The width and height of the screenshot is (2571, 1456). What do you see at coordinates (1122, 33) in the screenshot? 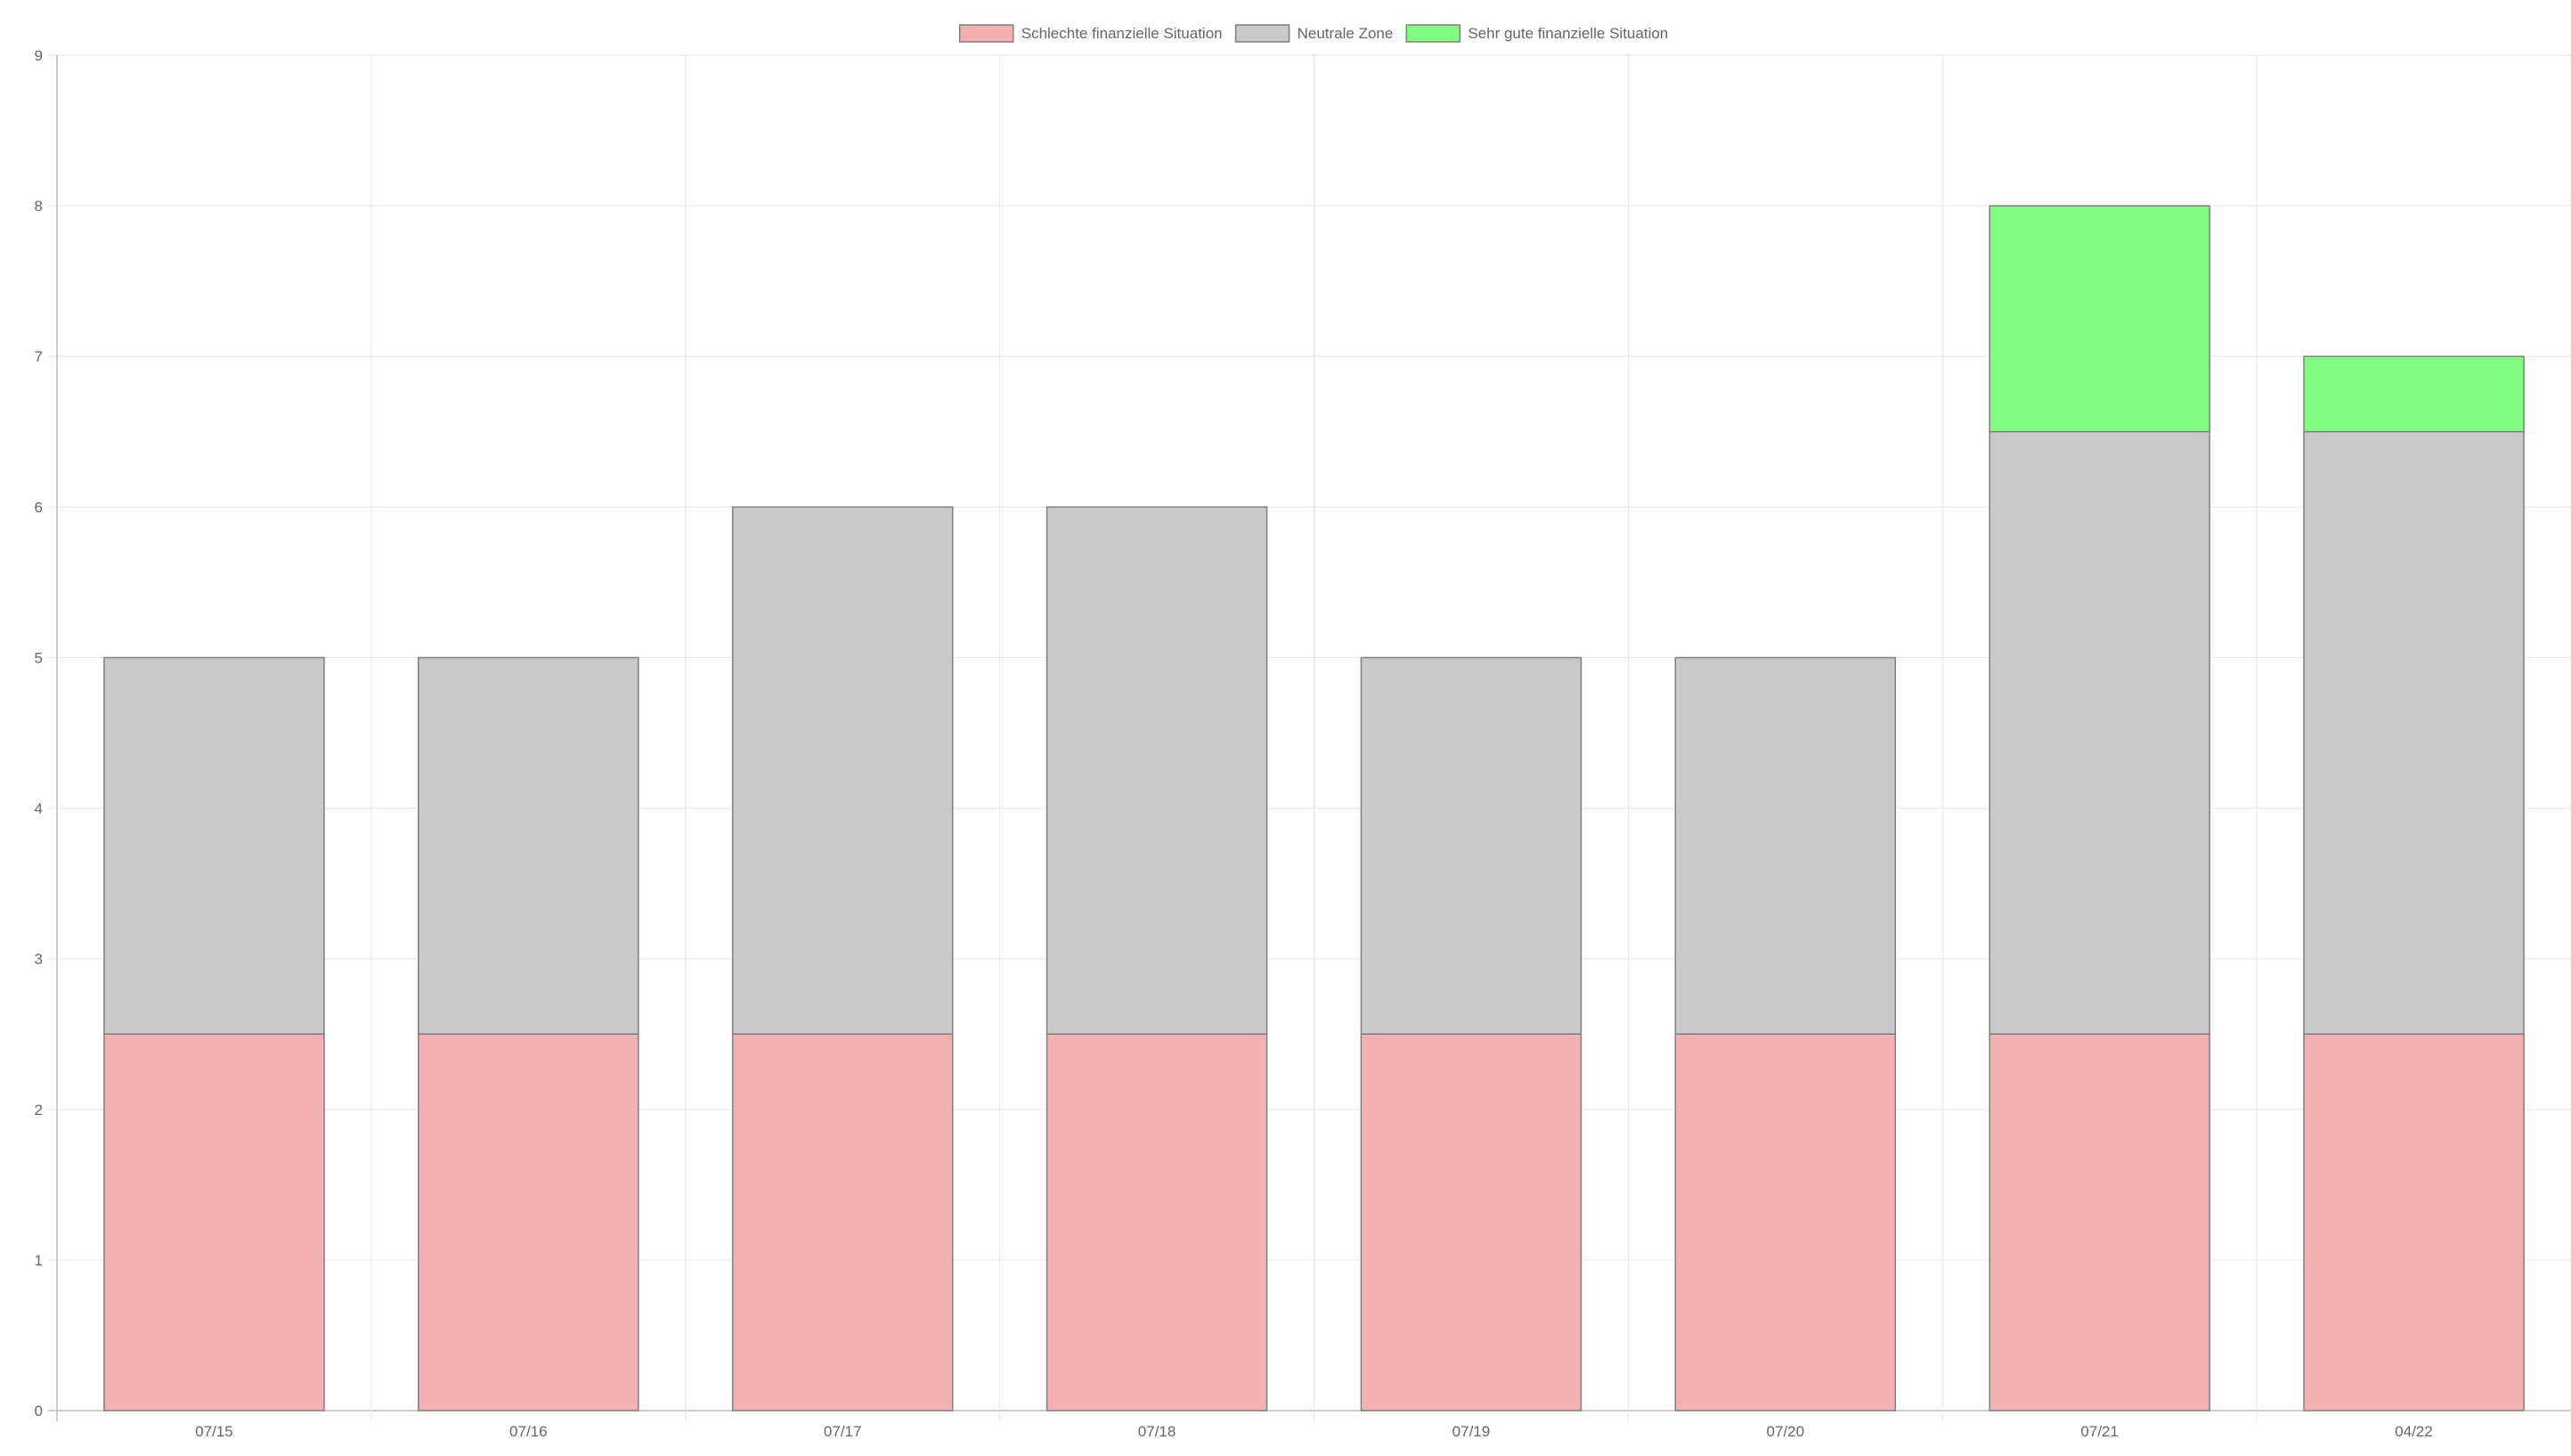
I see `legend-label: Schlechte finanzielle Situation` at bounding box center [1122, 33].